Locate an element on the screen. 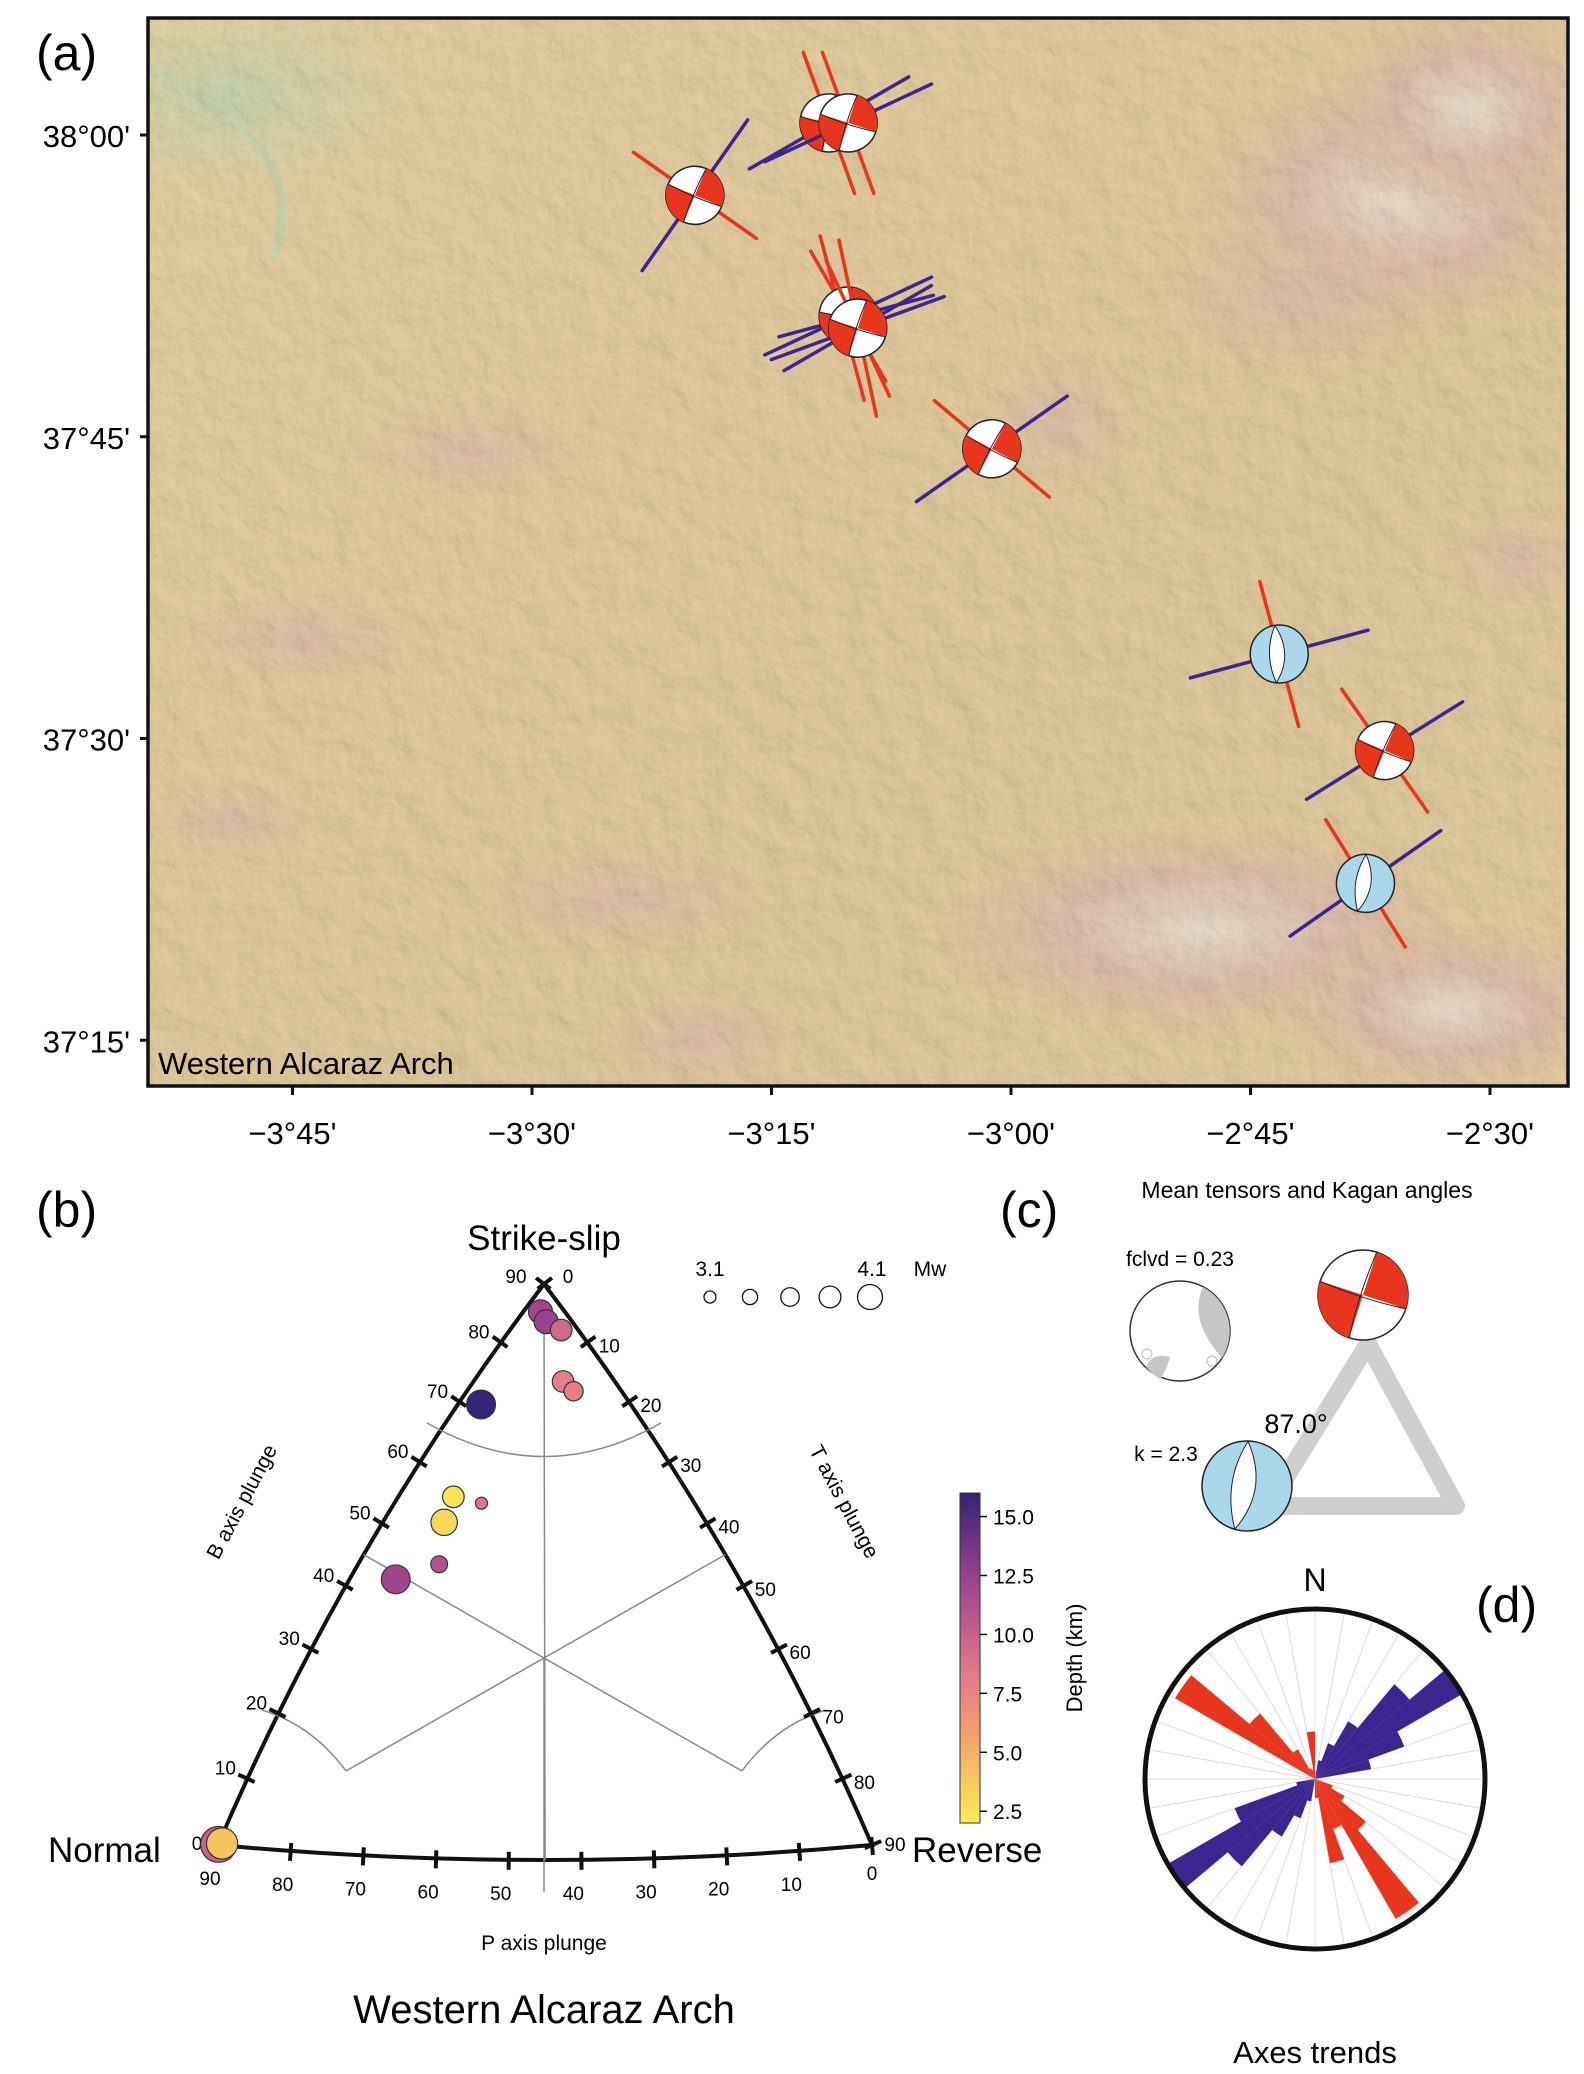  kagan-triangle is located at coordinates (1362, 1425).